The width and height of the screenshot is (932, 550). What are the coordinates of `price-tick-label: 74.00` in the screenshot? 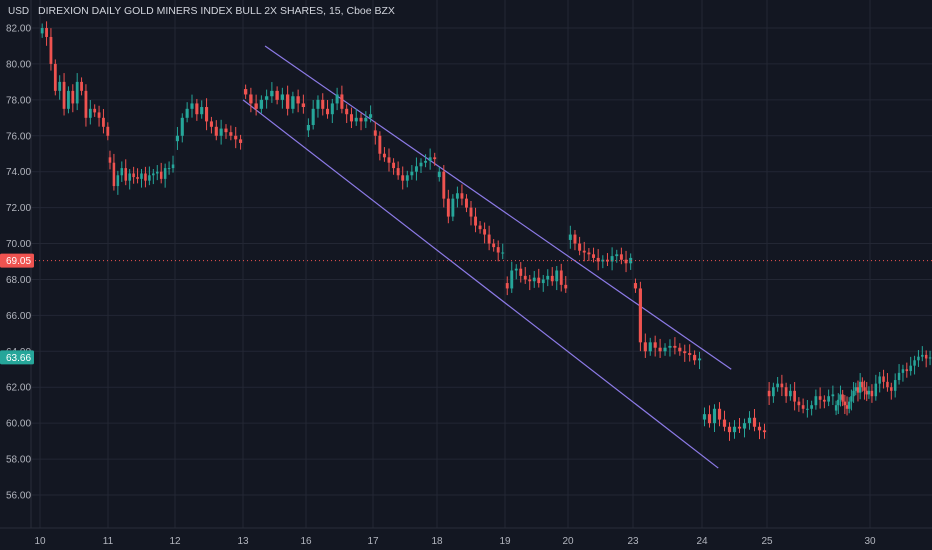 It's located at (18, 172).